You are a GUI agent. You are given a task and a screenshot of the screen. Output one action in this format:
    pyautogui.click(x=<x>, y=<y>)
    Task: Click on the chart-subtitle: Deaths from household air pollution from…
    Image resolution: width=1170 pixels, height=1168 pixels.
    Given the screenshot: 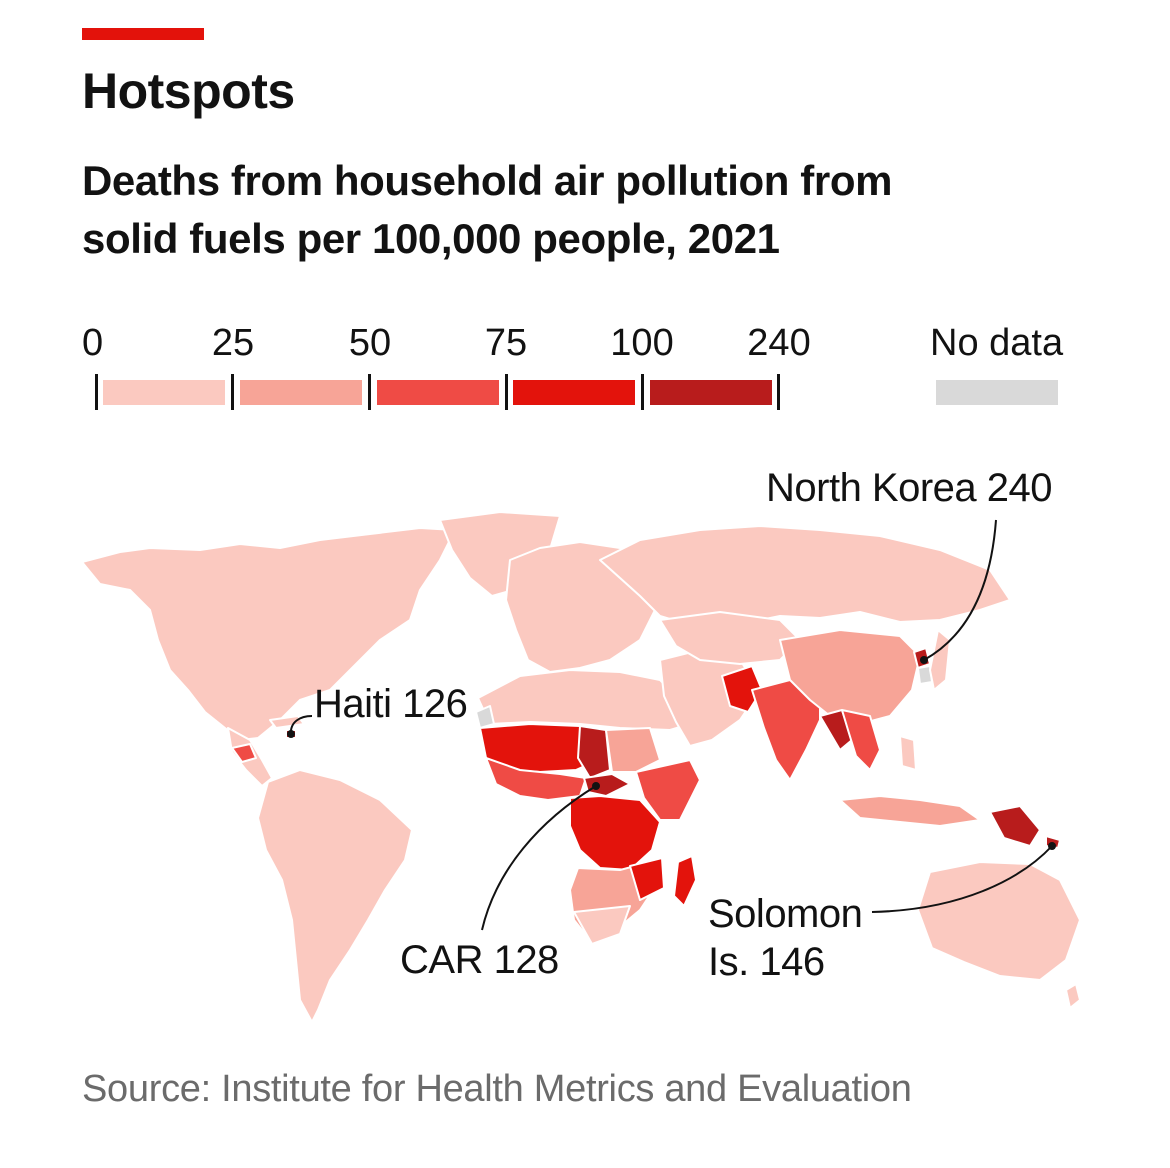 What is the action you would take?
    pyautogui.click(x=487, y=209)
    